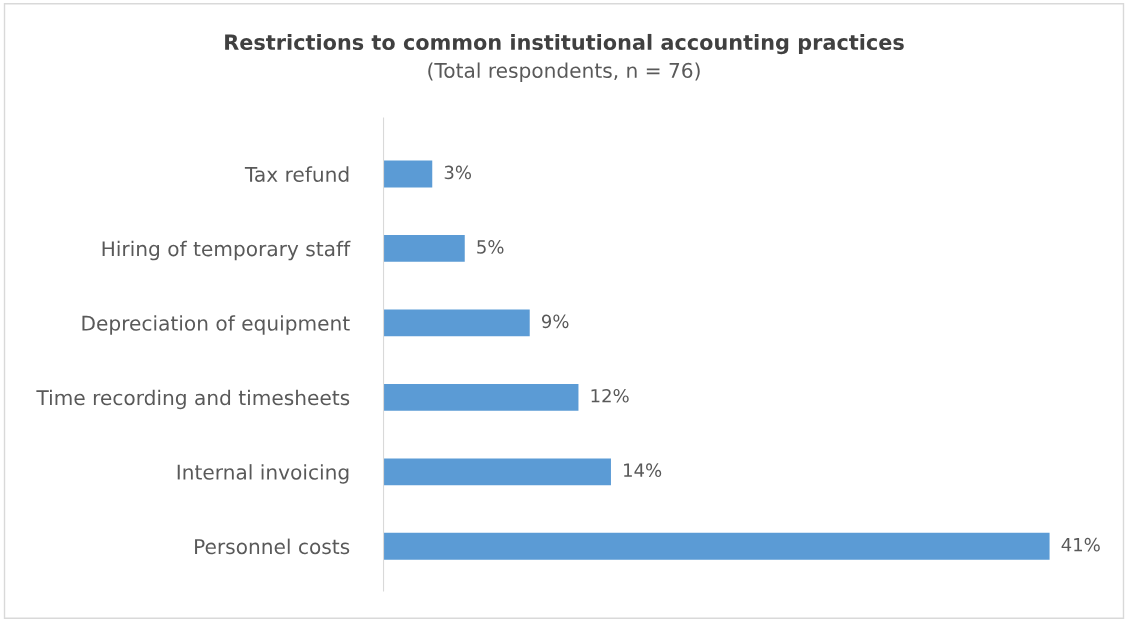 The height and width of the screenshot is (622, 1128). What do you see at coordinates (226, 250) in the screenshot?
I see `y-tick-label: Hiring of temporary staff` at bounding box center [226, 250].